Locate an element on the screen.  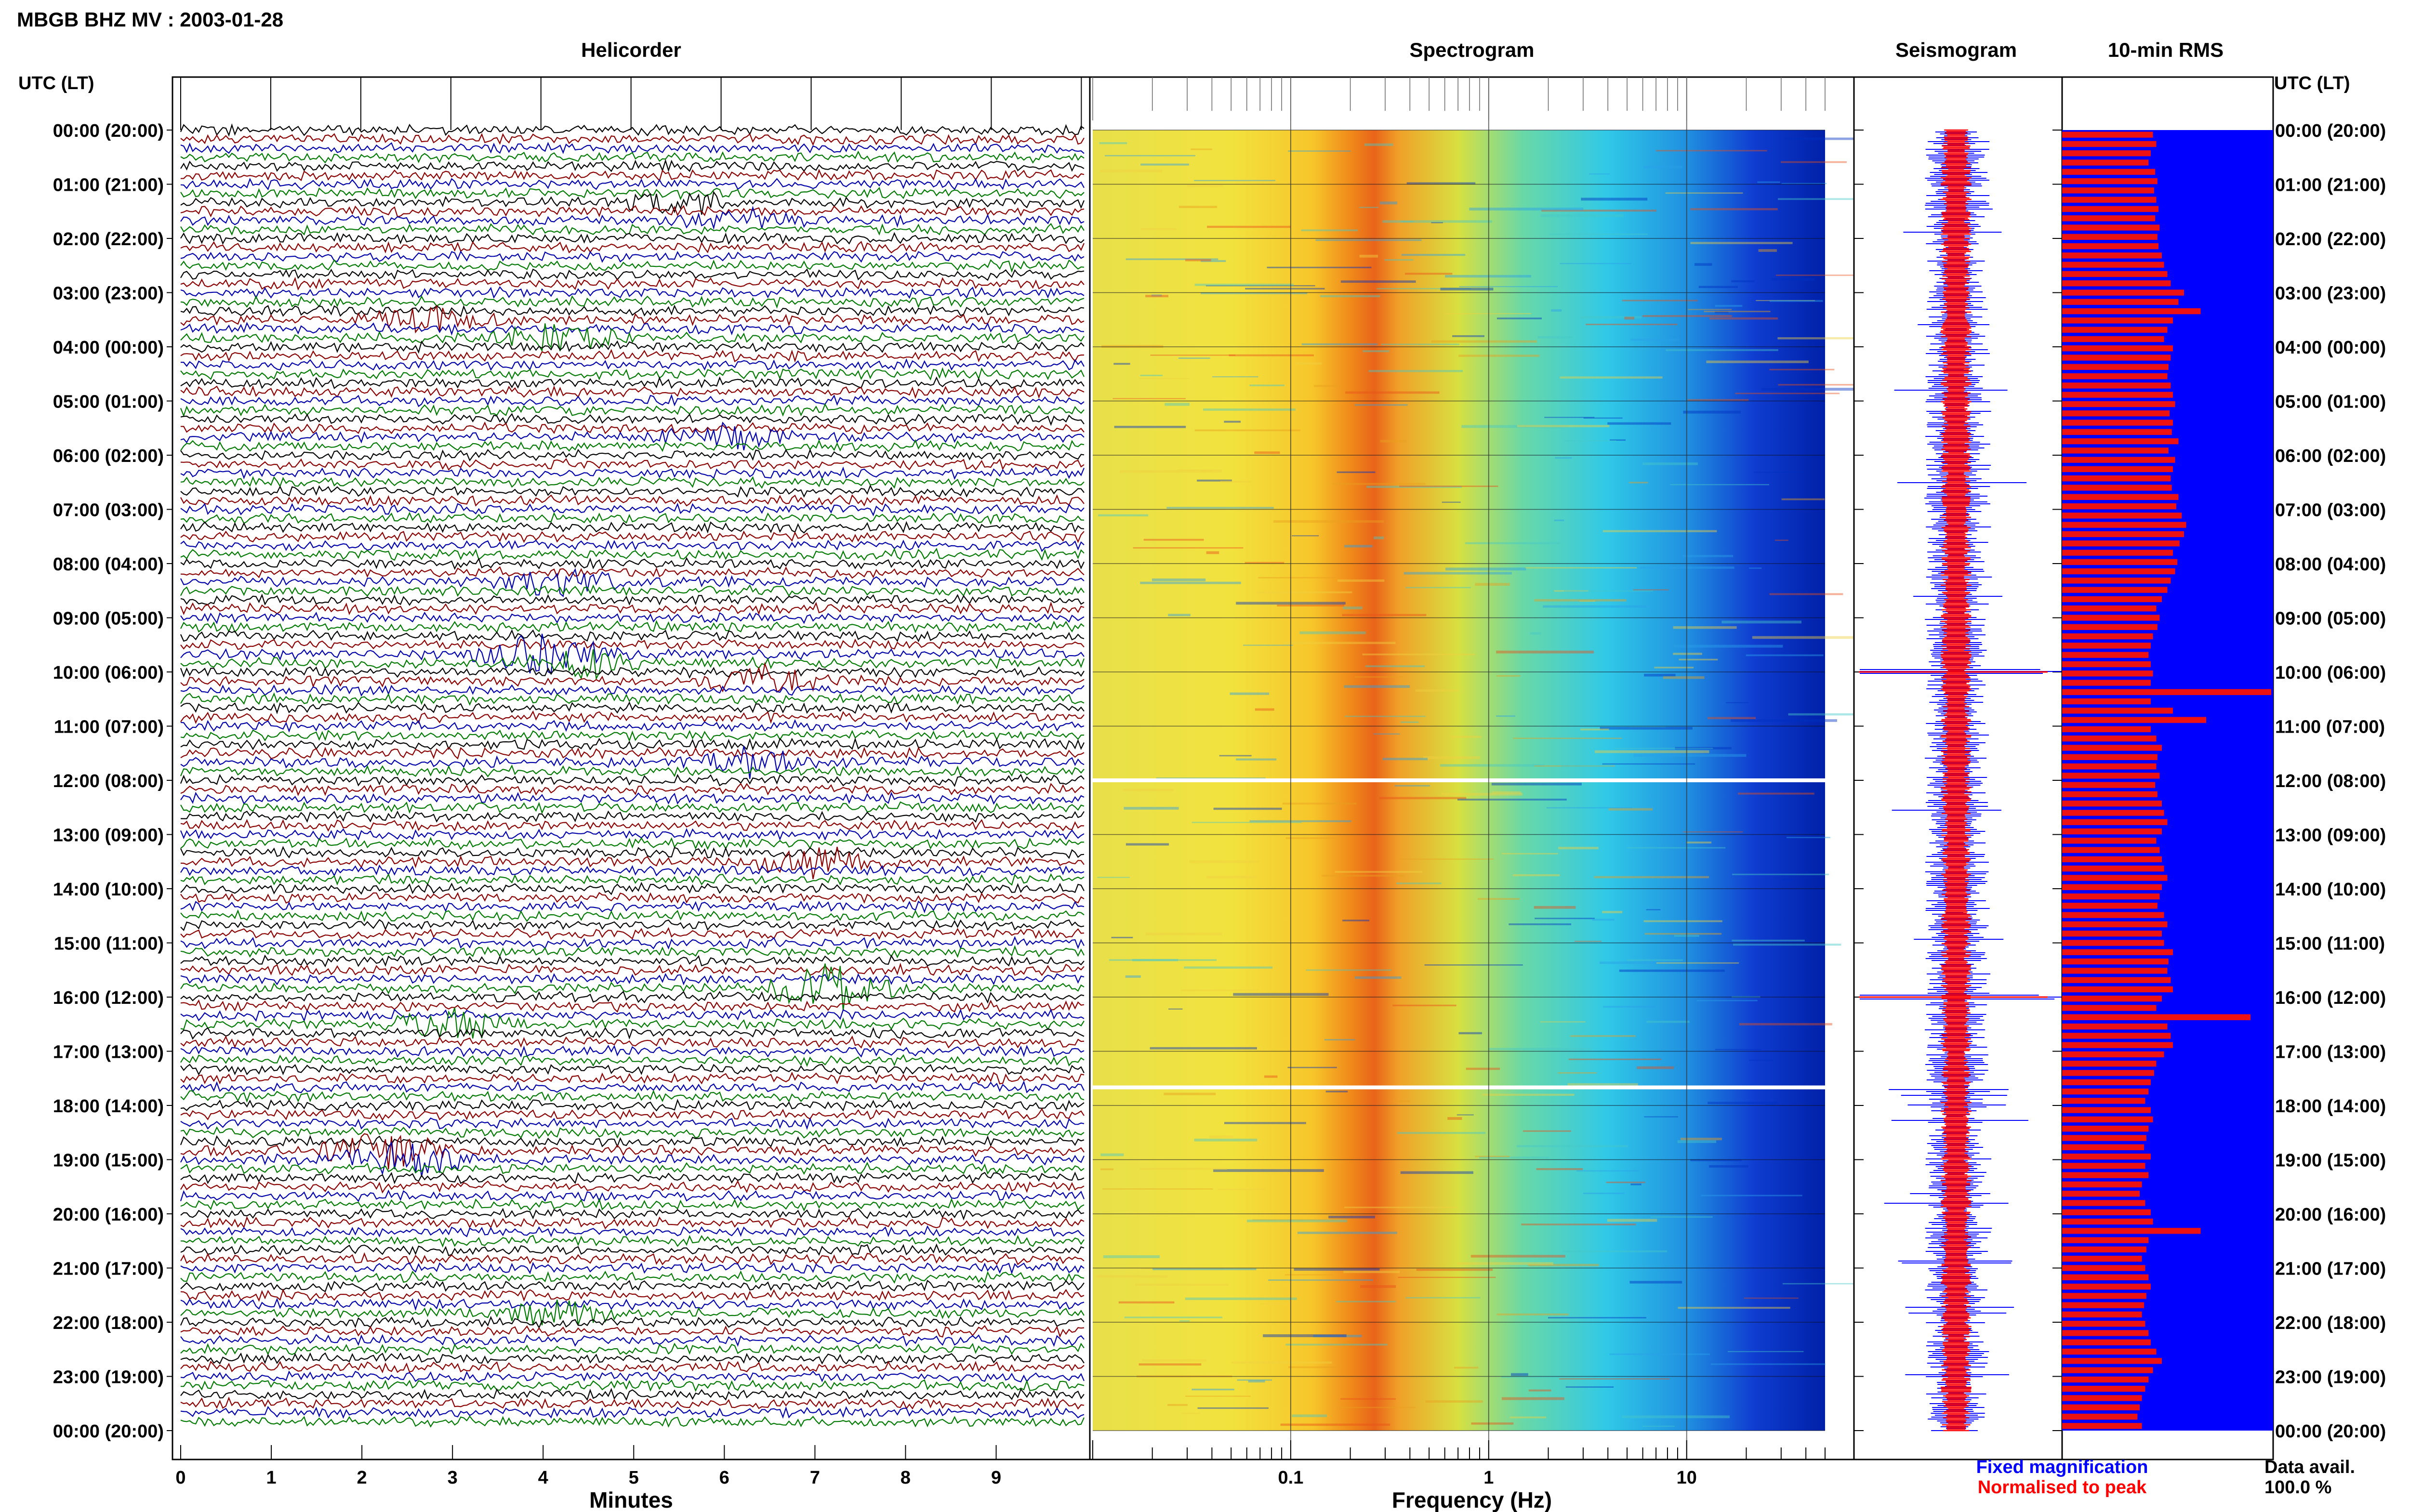
time-label-left: 20:00 (16:00) is located at coordinates (108, 1215).